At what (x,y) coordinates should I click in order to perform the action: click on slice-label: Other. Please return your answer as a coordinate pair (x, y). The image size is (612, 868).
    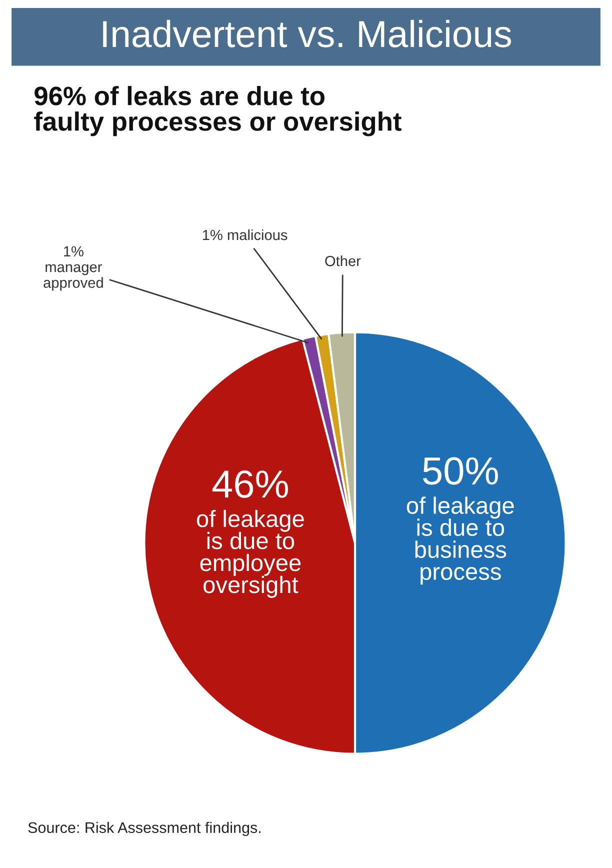
    Looking at the image, I should click on (343, 260).